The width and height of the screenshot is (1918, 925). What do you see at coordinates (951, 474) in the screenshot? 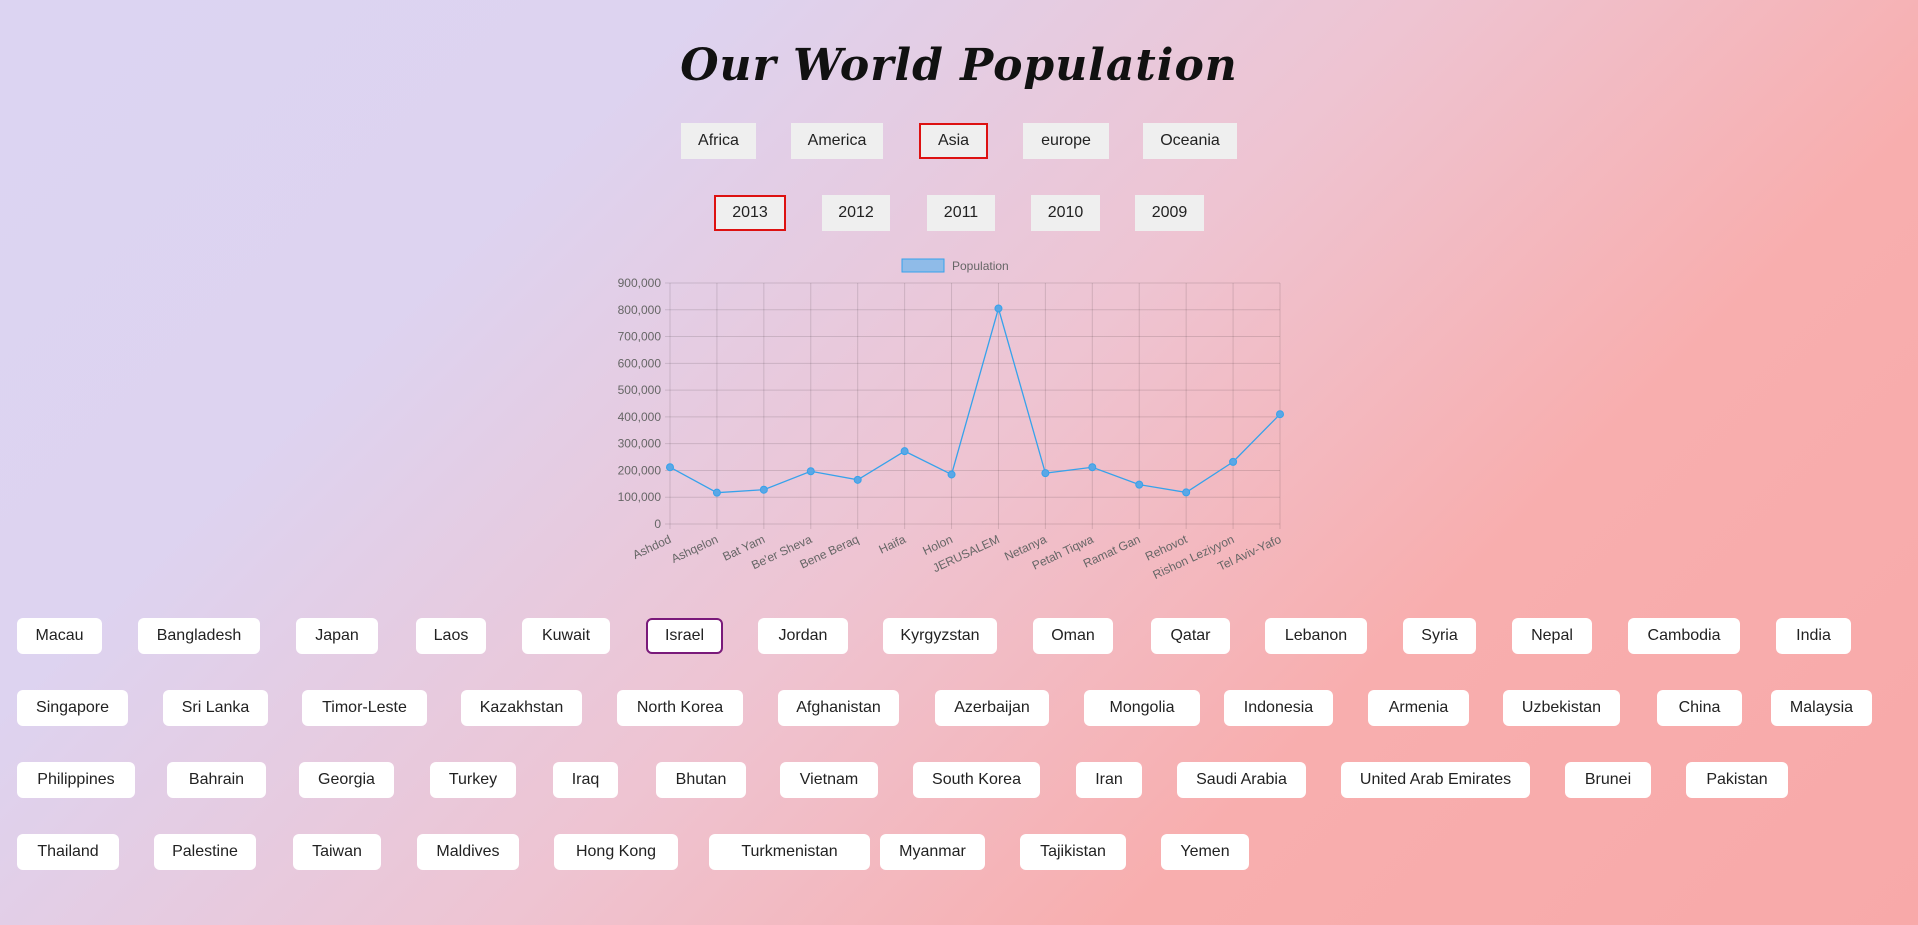
I see `data-point-holon` at bounding box center [951, 474].